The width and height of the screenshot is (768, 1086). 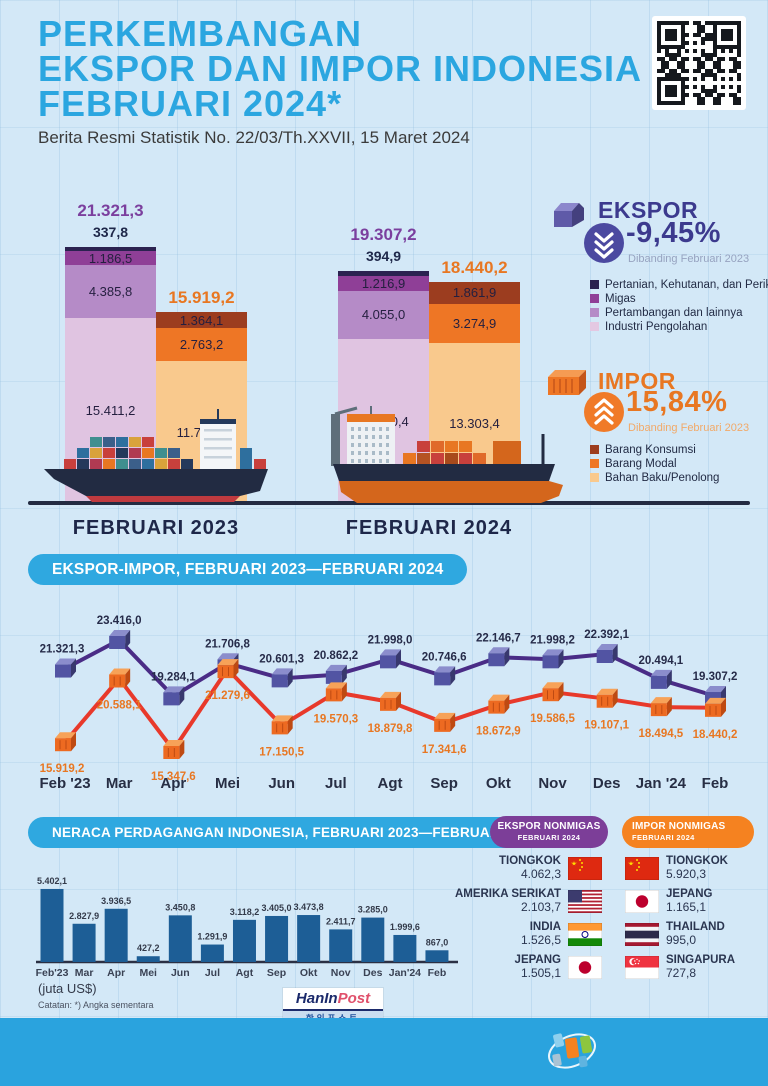 What do you see at coordinates (637, 381) in the screenshot?
I see `impor-panel-title: IMPOR` at bounding box center [637, 381].